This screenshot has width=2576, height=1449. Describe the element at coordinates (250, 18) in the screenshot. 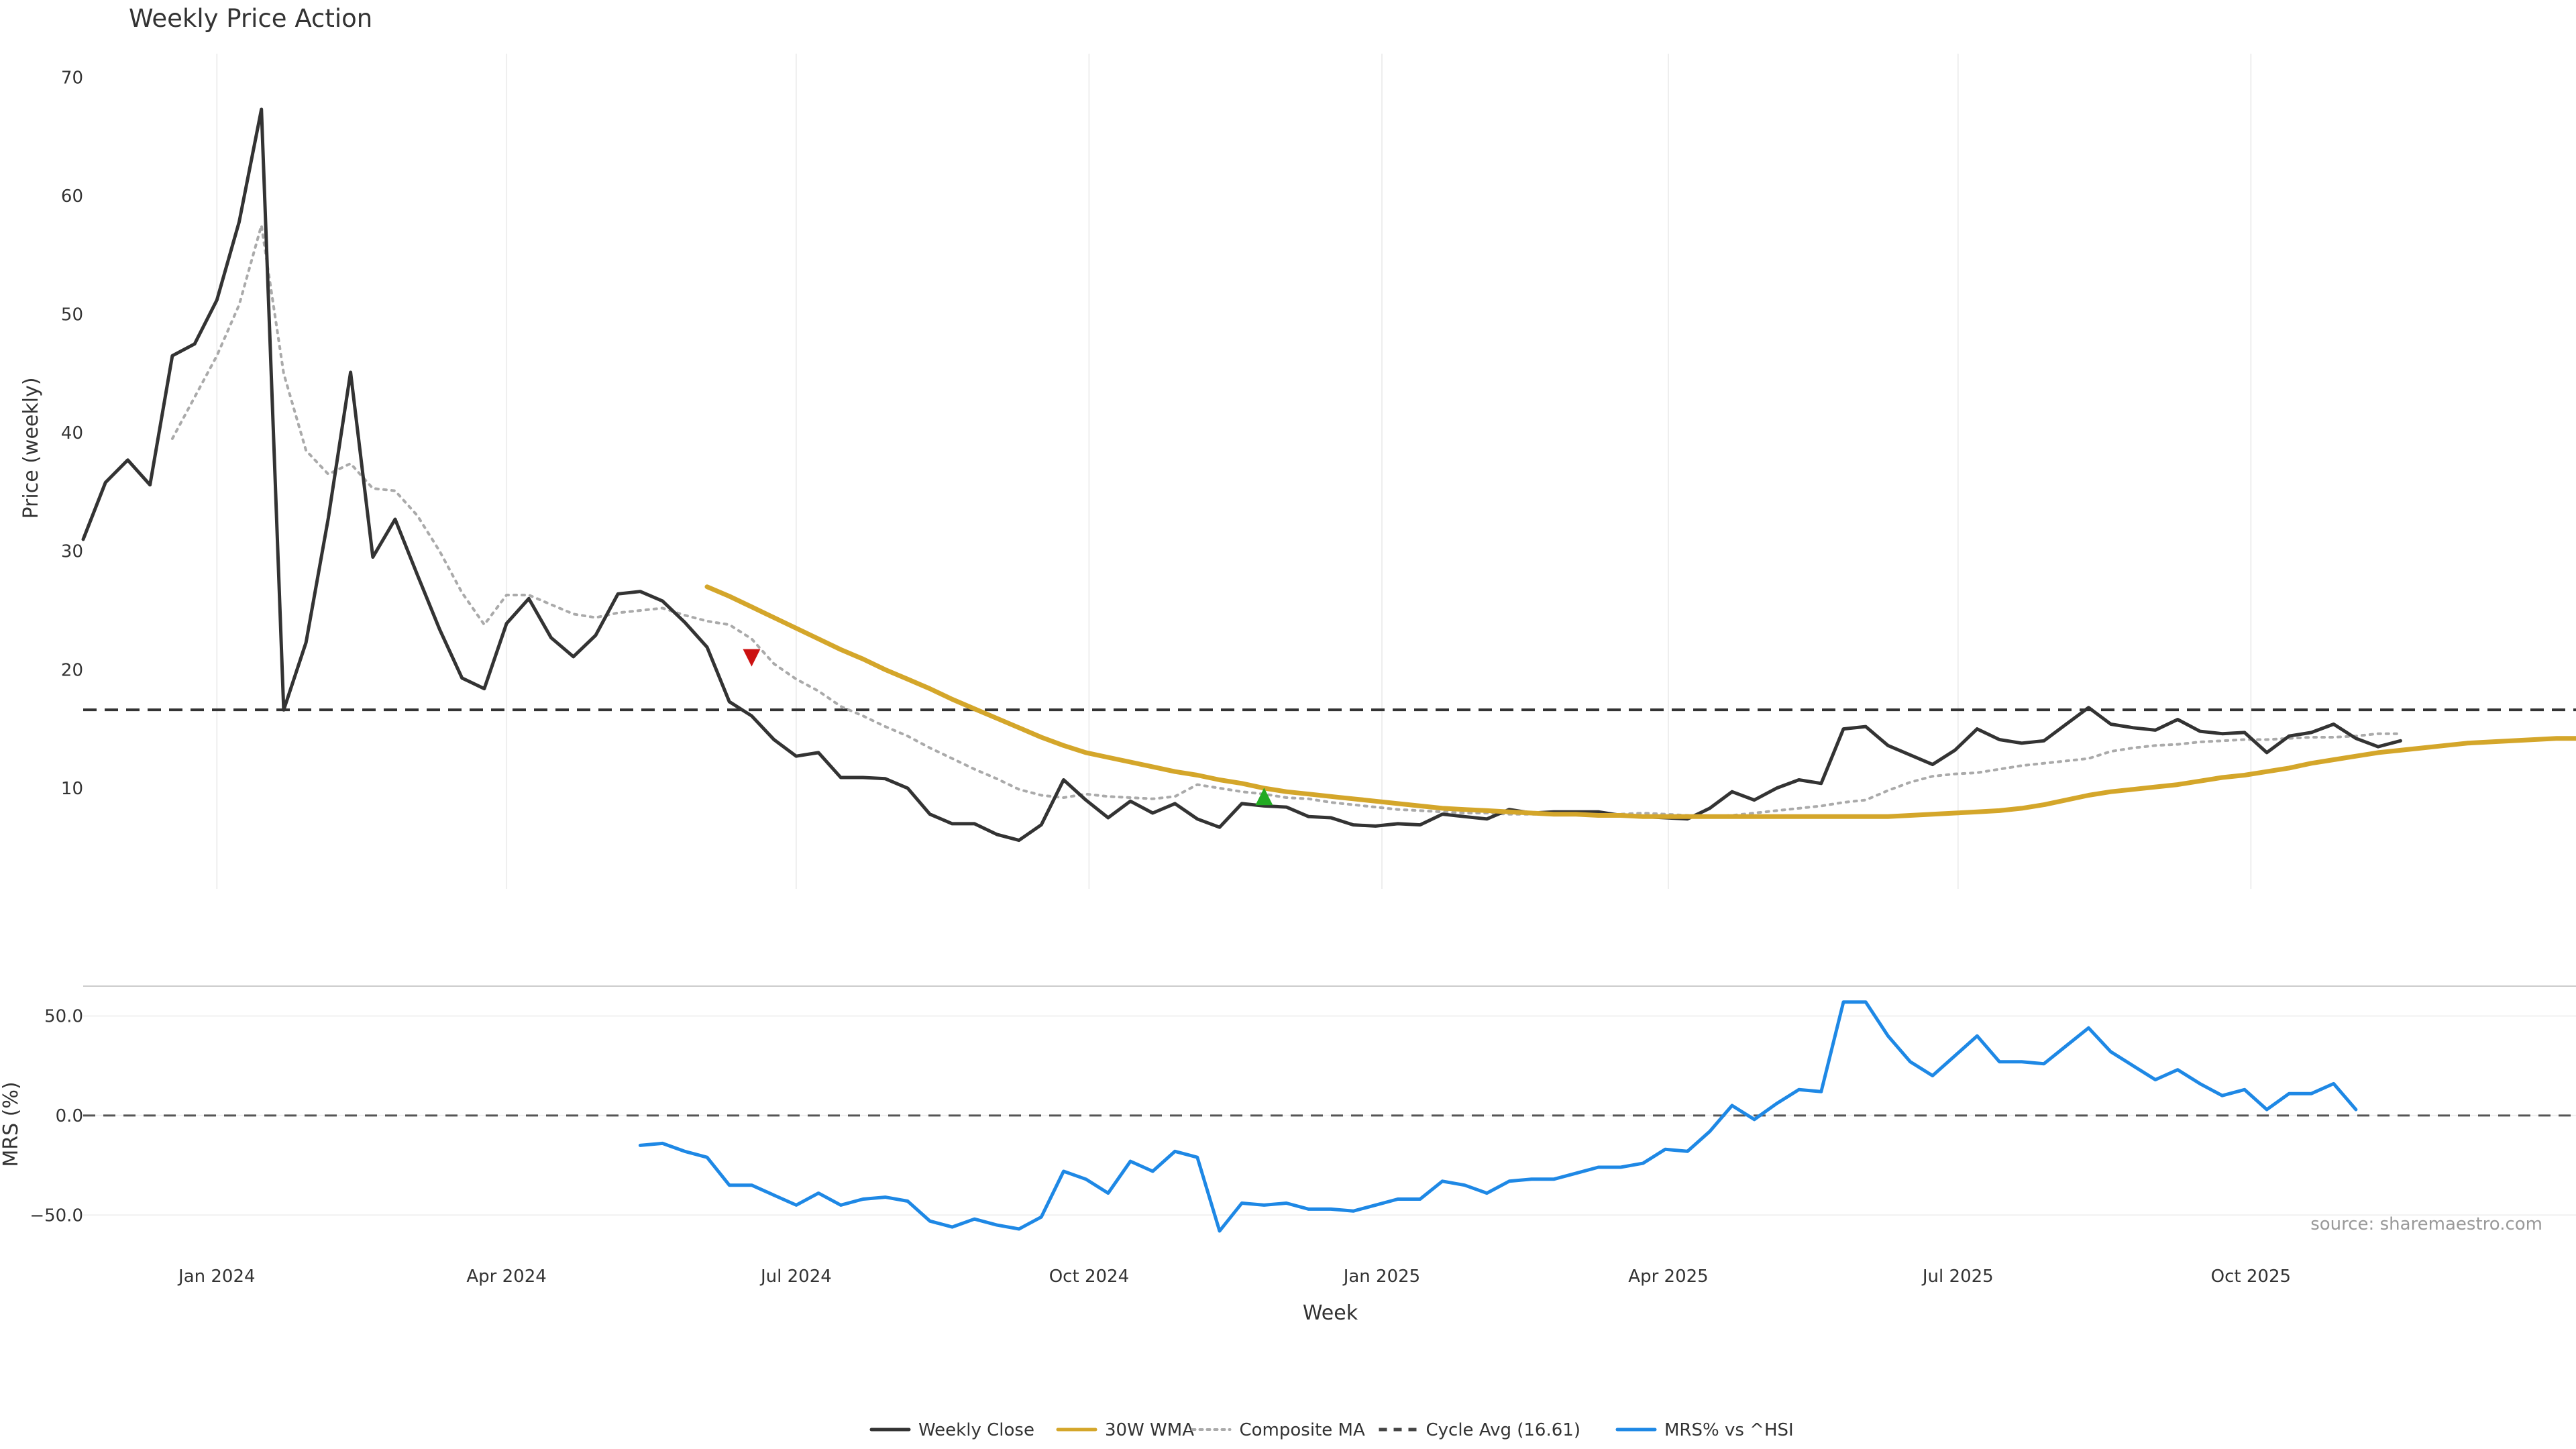

I see `chart-title: Weekly Price Action` at that location.